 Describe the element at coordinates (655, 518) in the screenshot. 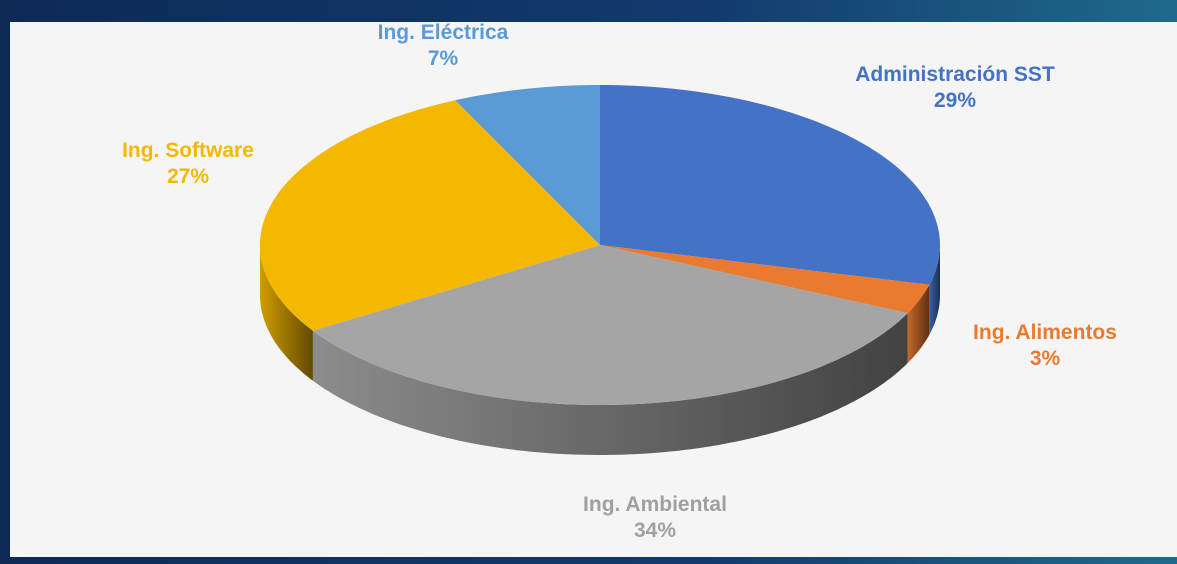

I see `data-label: Ing. Ambiental 34%` at that location.